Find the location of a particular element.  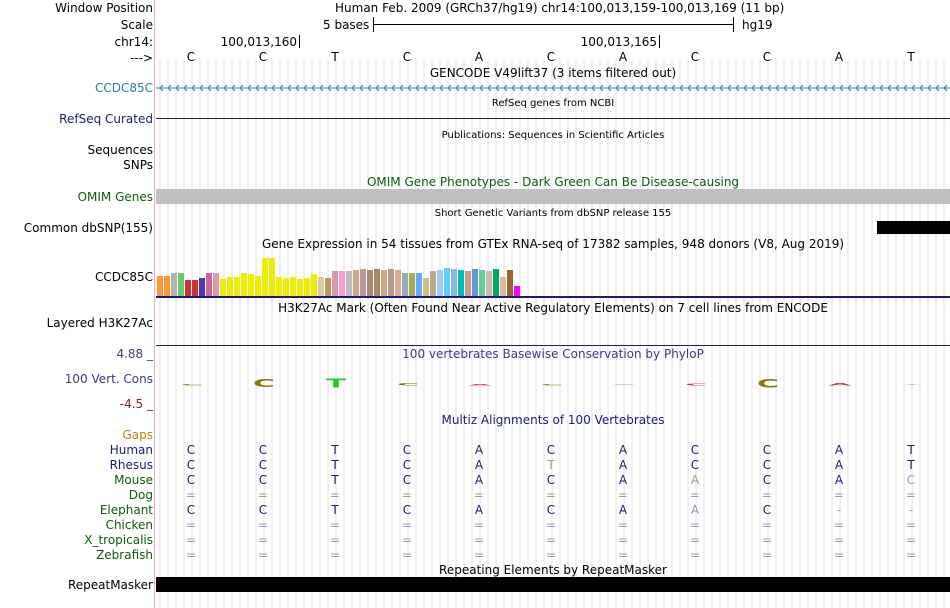

base-letter: A is located at coordinates (839, 57).